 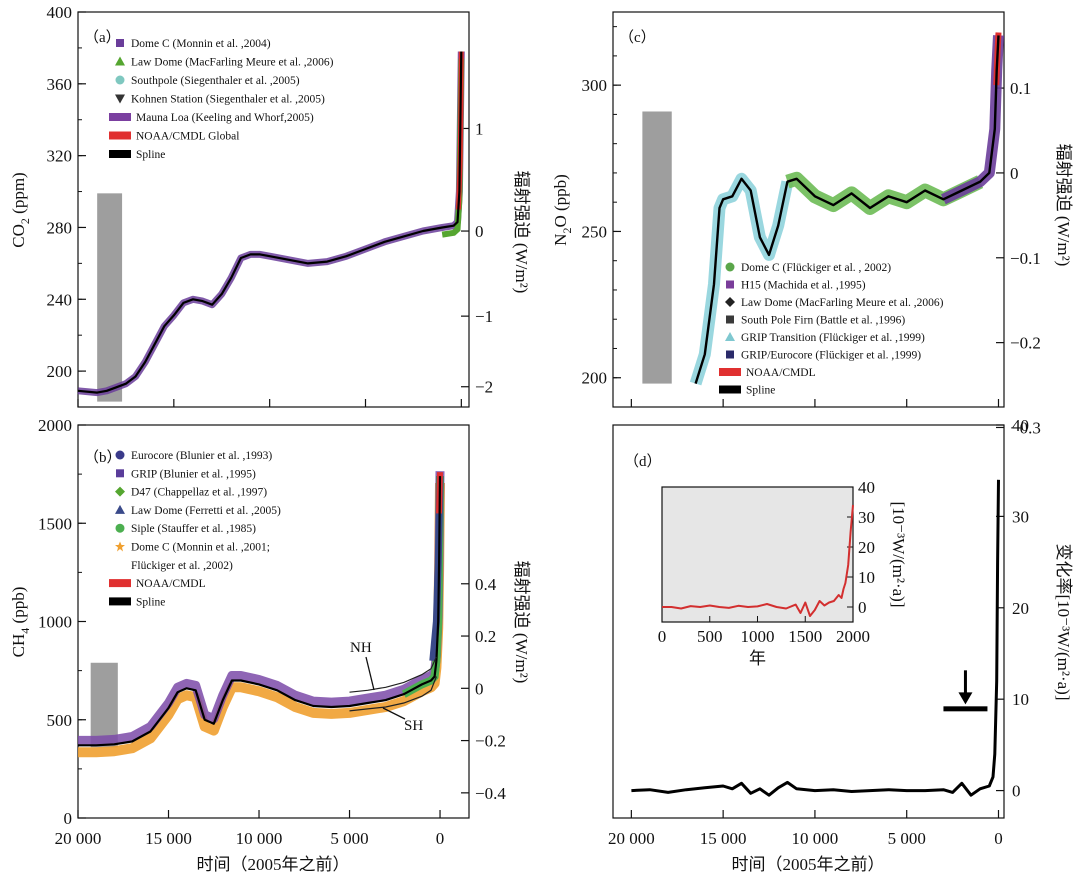 I want to click on inset-ylabel: [10⁻³W/(m²·a)], so click(x=898, y=554).